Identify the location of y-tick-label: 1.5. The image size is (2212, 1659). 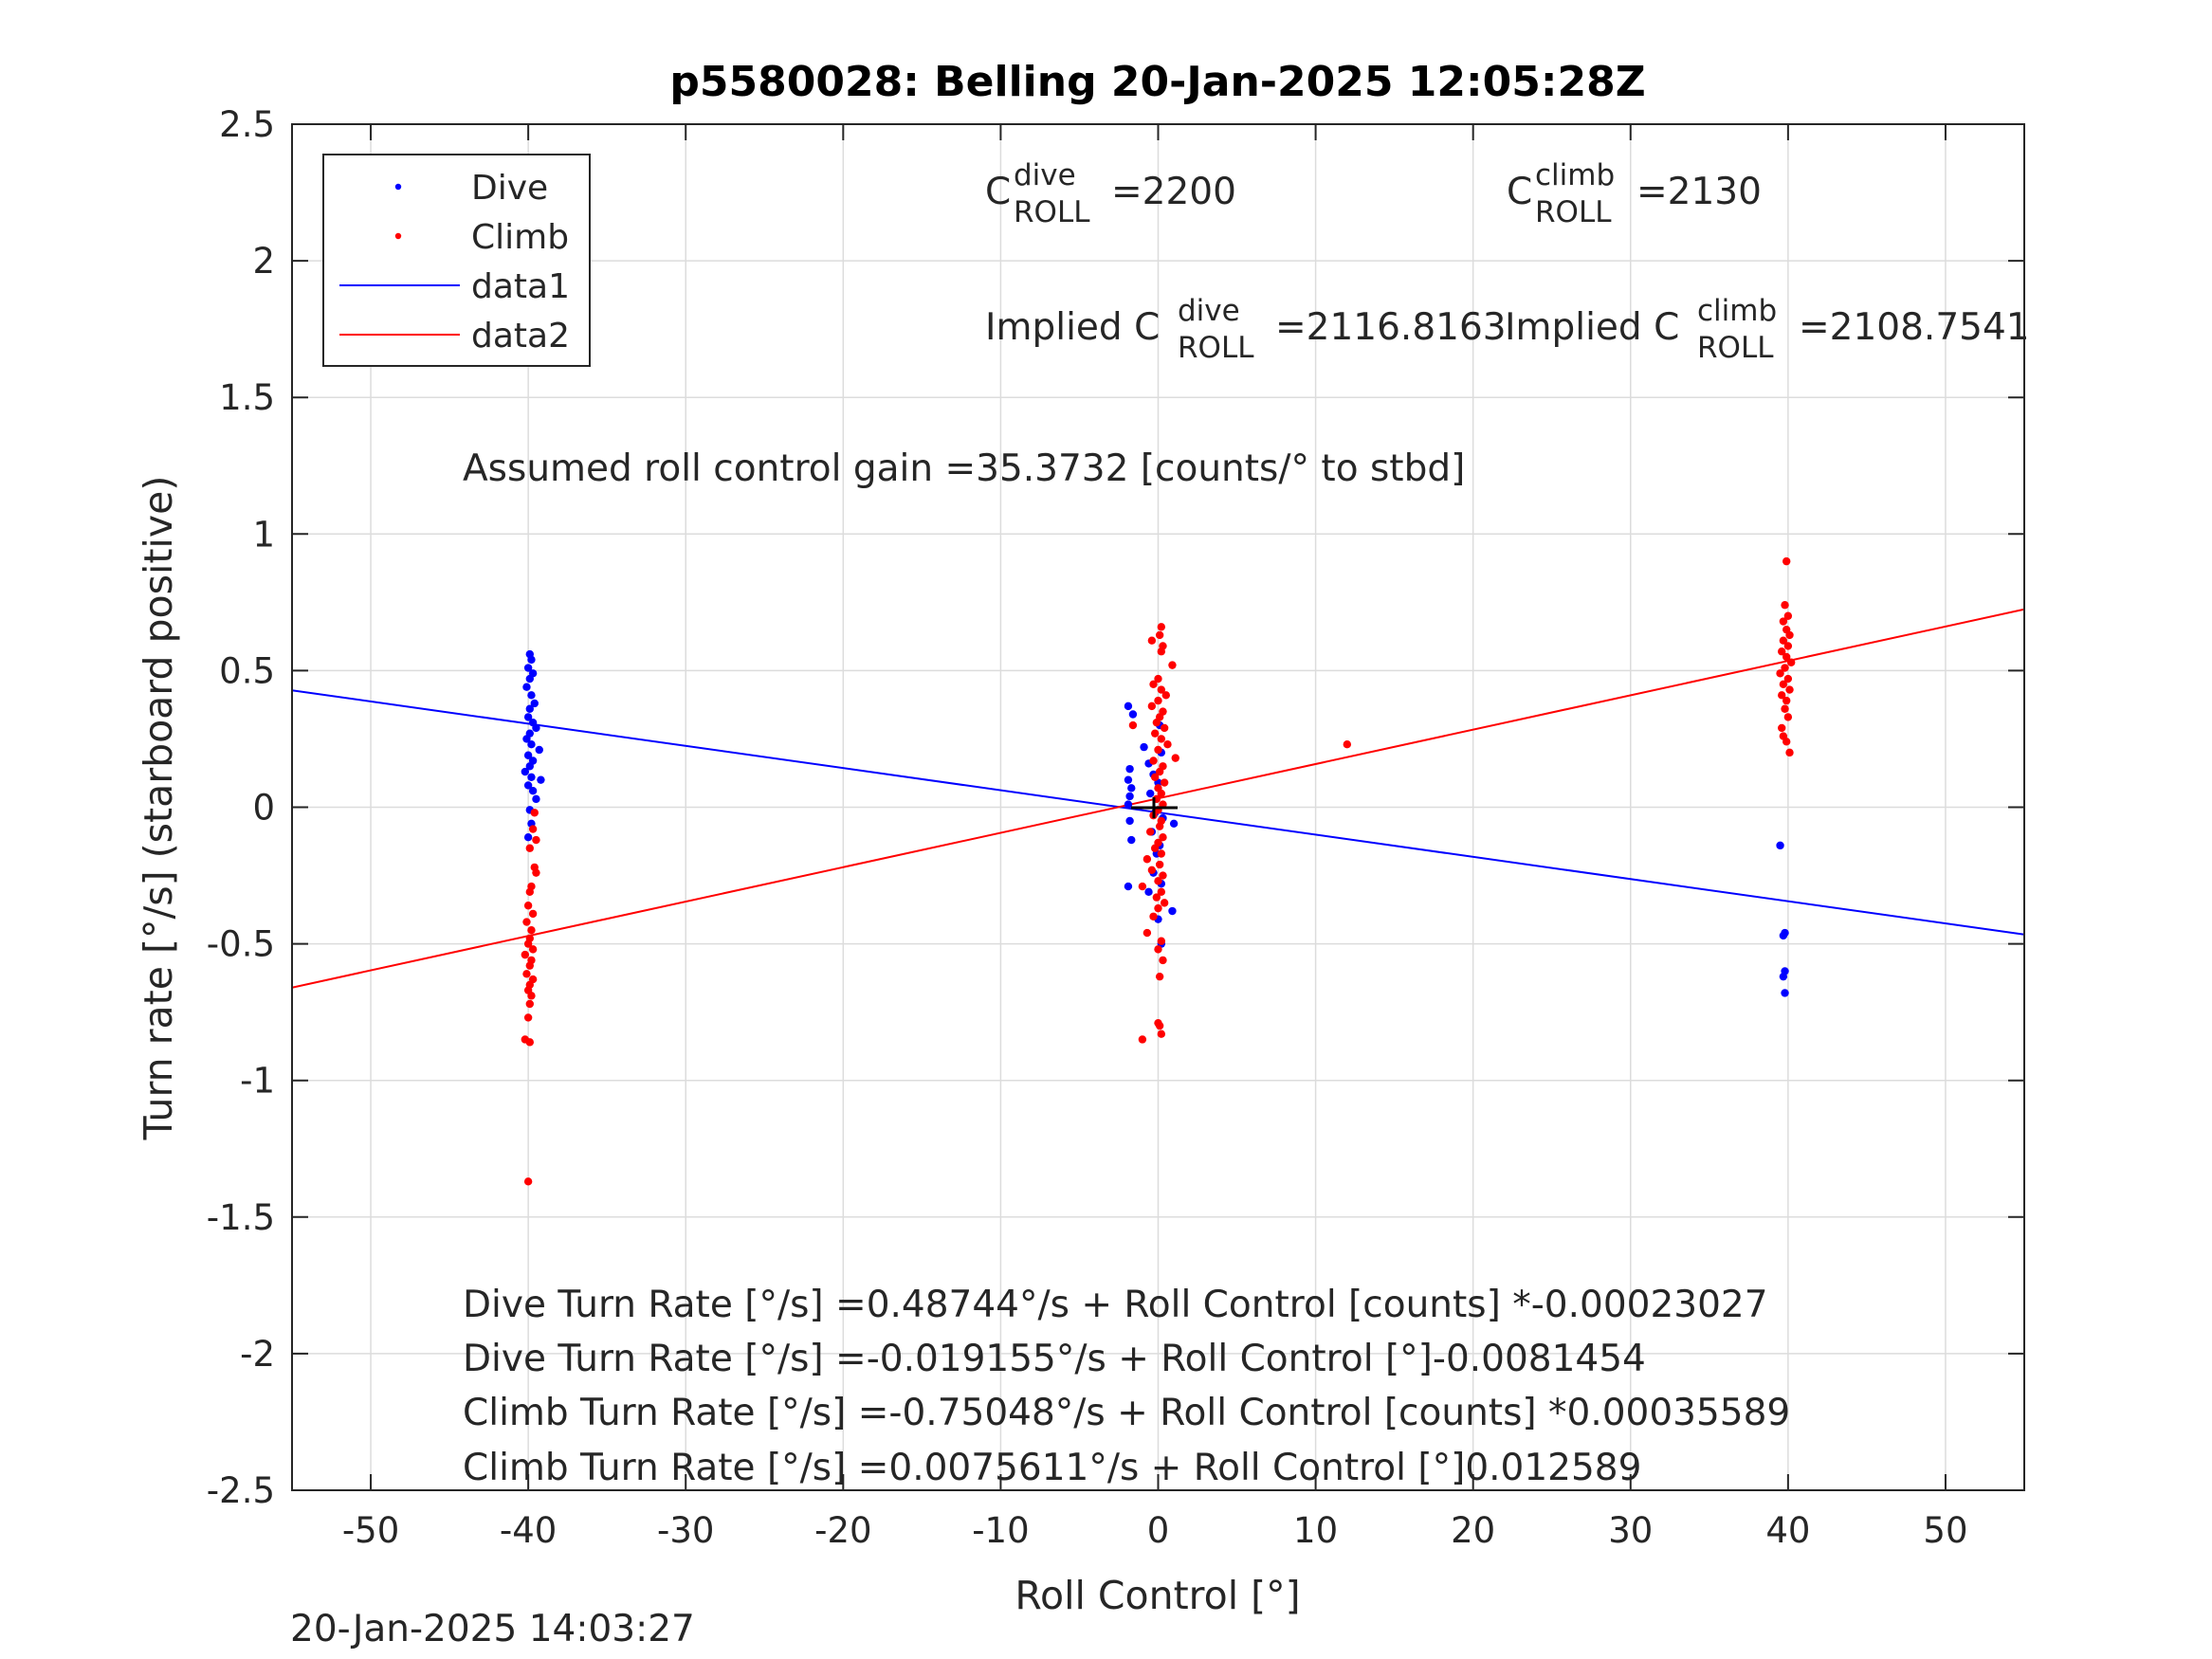
(247, 397).